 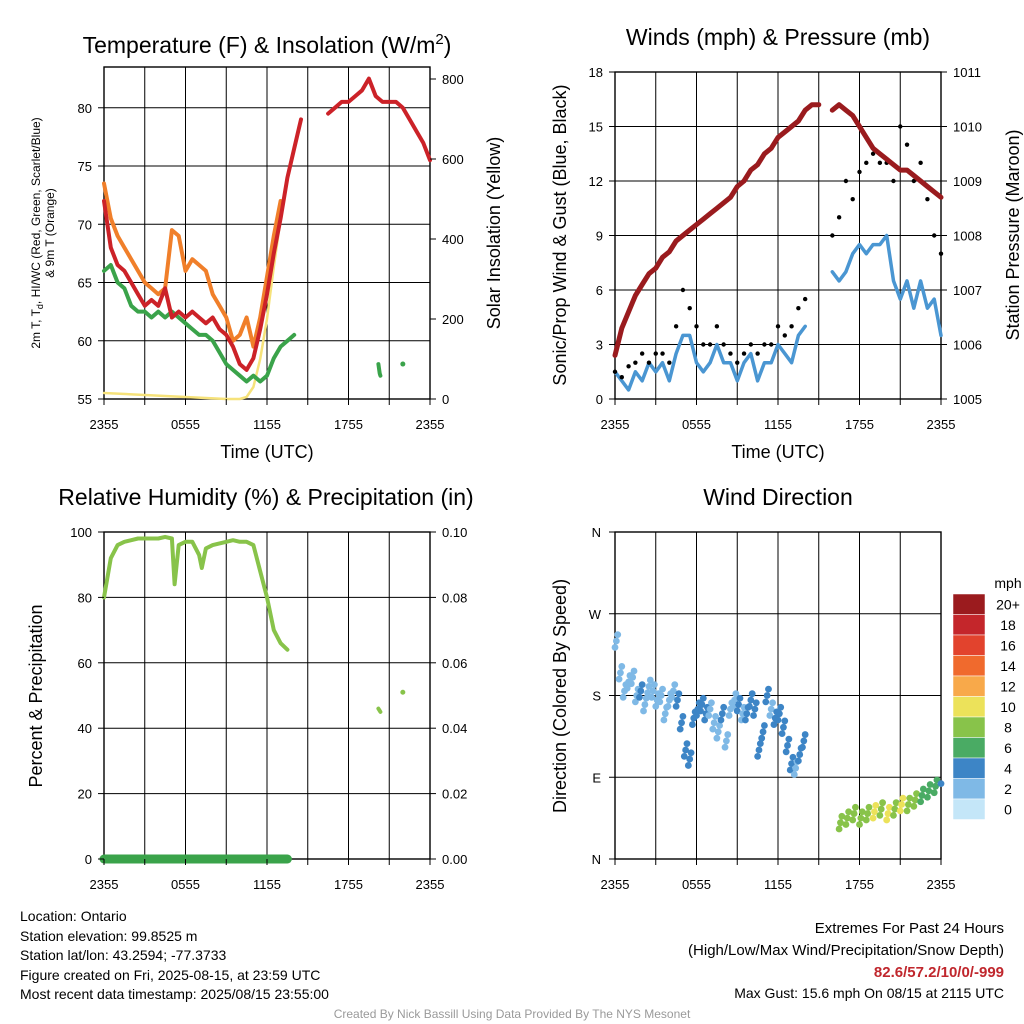 What do you see at coordinates (454, 859) in the screenshot?
I see `rh-y2tick-label: 0.00` at bounding box center [454, 859].